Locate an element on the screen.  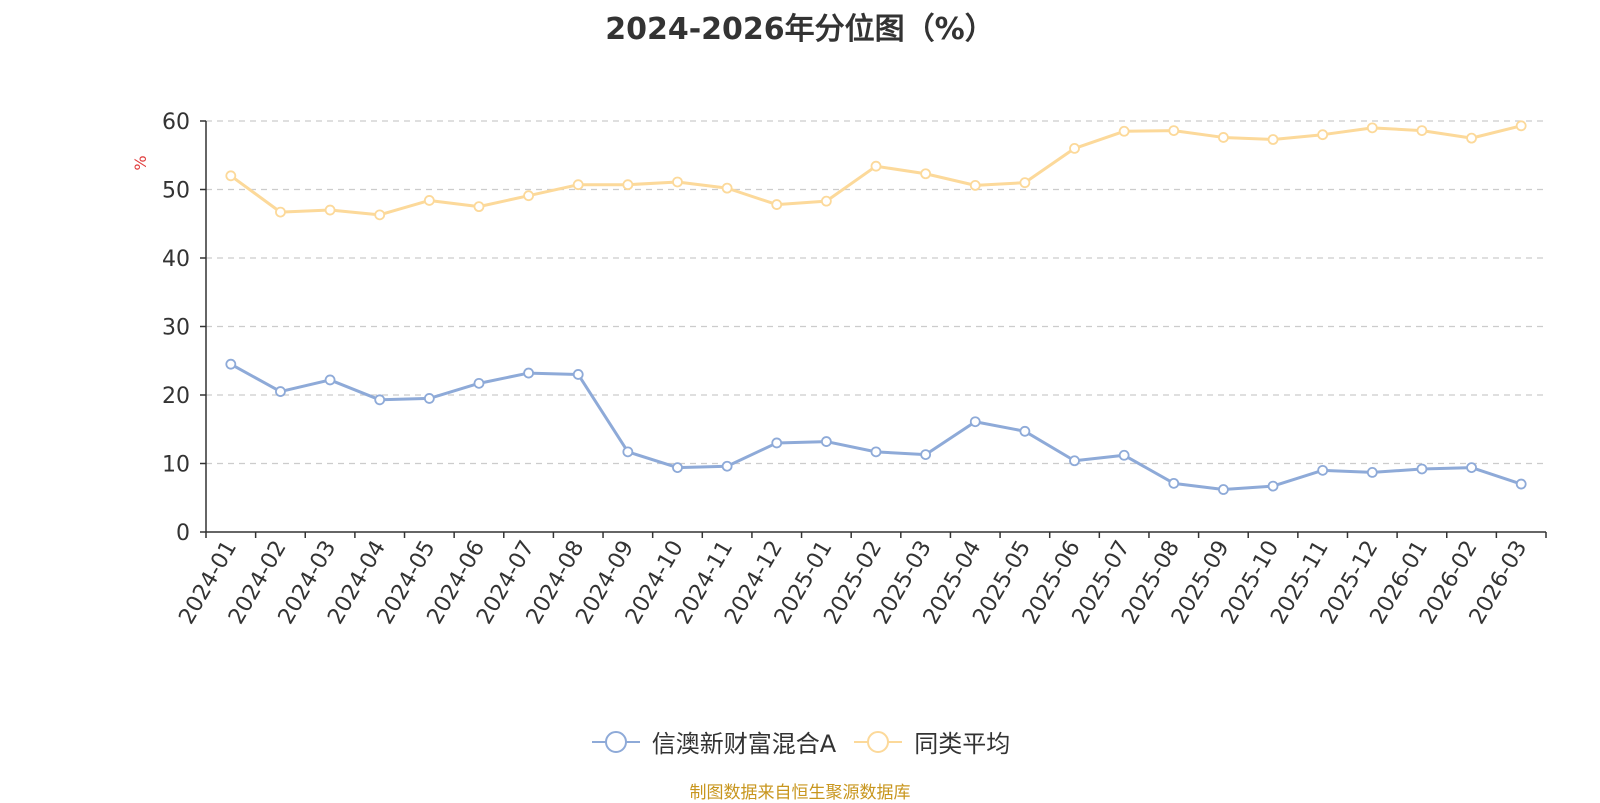
y-tick-label: 60 is located at coordinates (176, 122).